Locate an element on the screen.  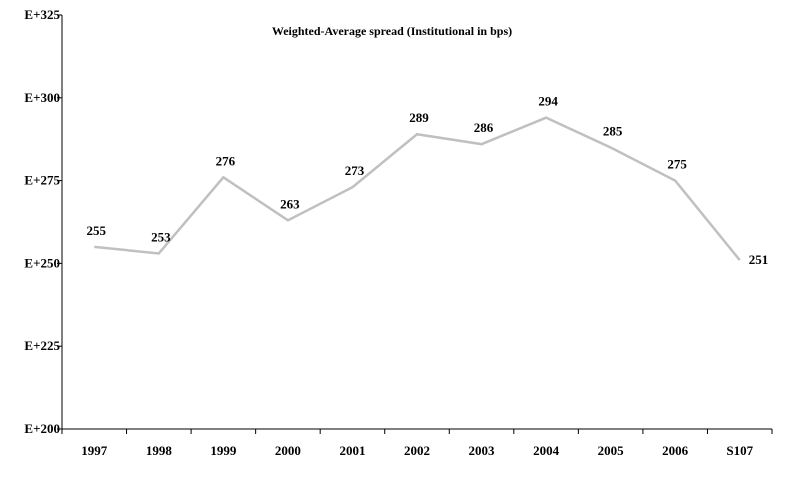
y-tick-label: E+325 is located at coordinates (42, 14).